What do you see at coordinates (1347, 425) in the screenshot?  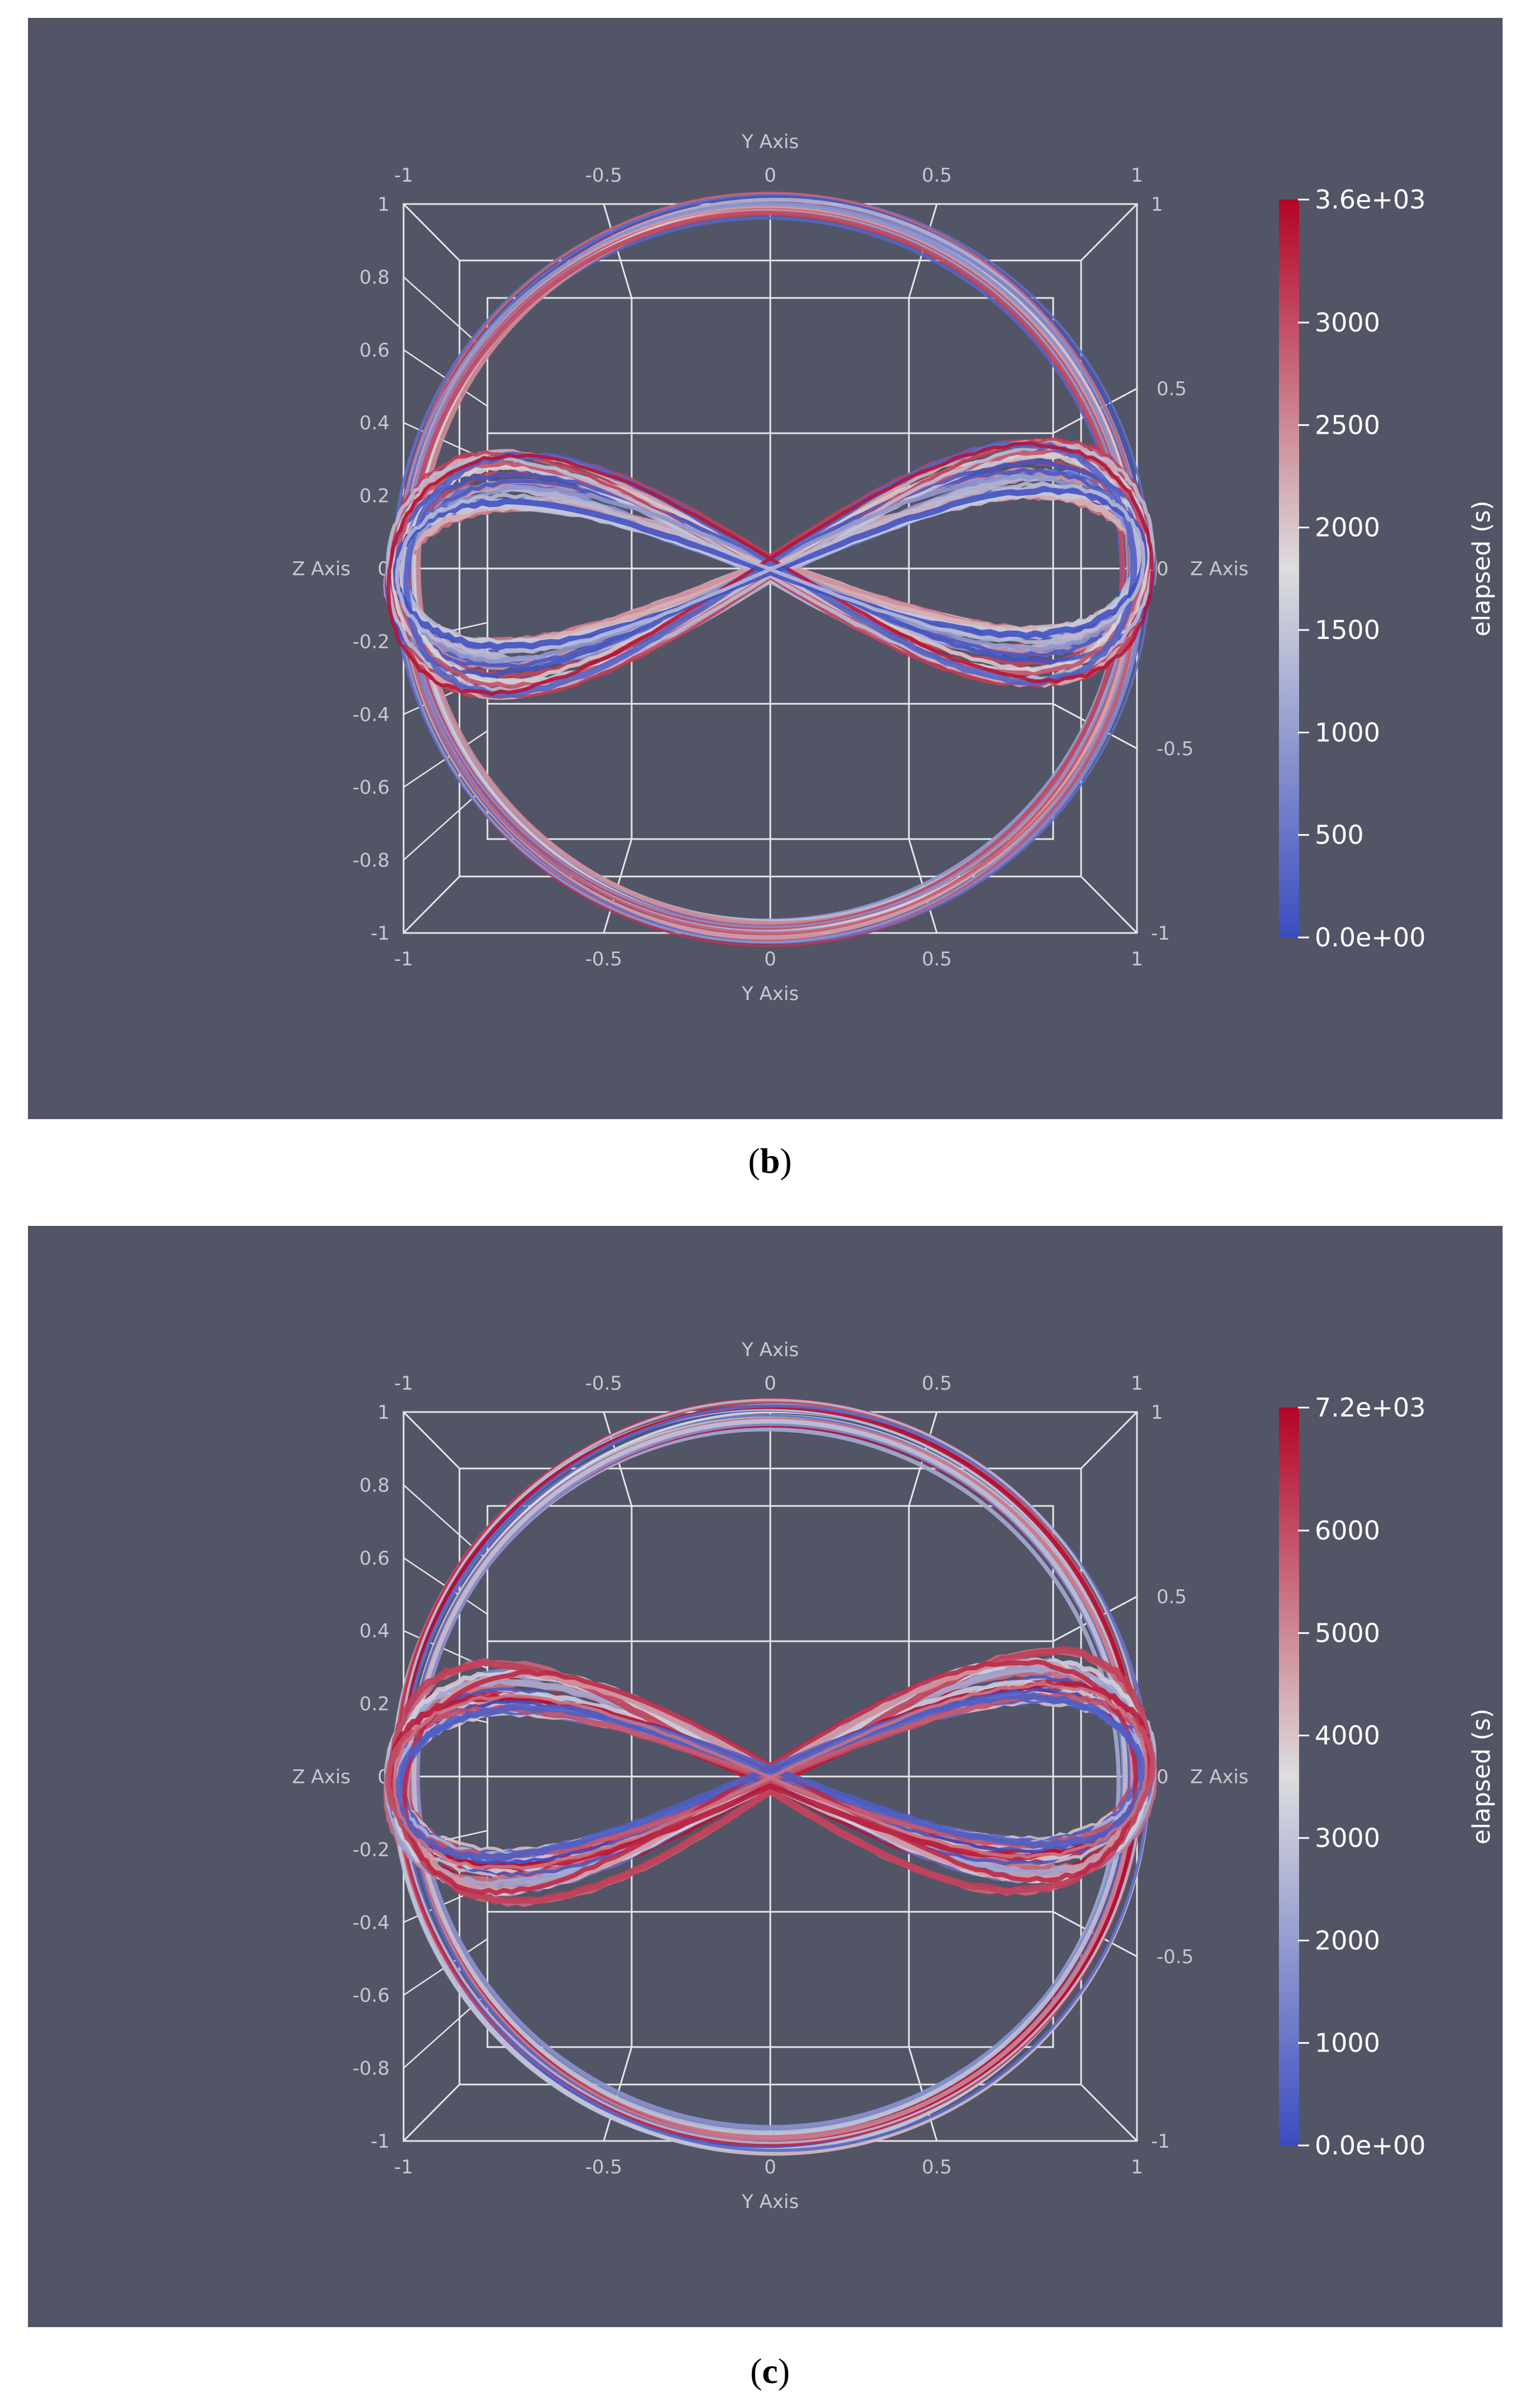 I see `colorbar-tick-label: 2500` at bounding box center [1347, 425].